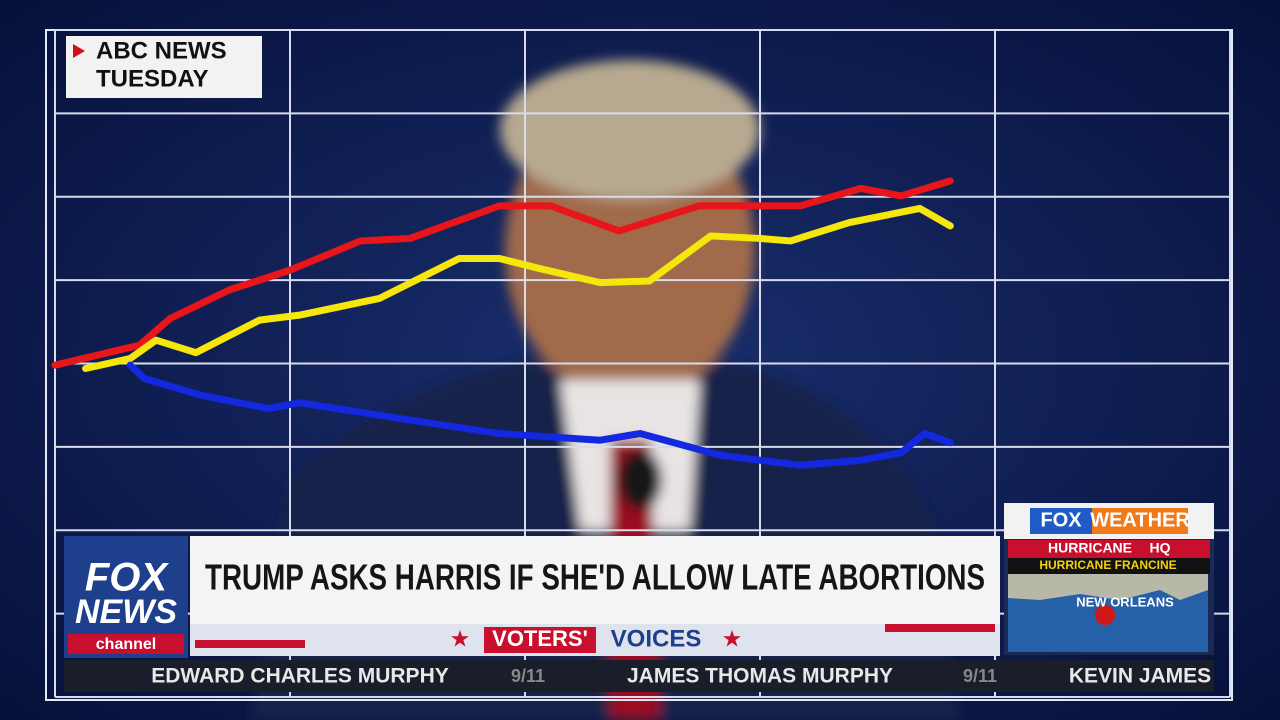 The width and height of the screenshot is (1280, 720). I want to click on storm-bar, so click(1109, 566).